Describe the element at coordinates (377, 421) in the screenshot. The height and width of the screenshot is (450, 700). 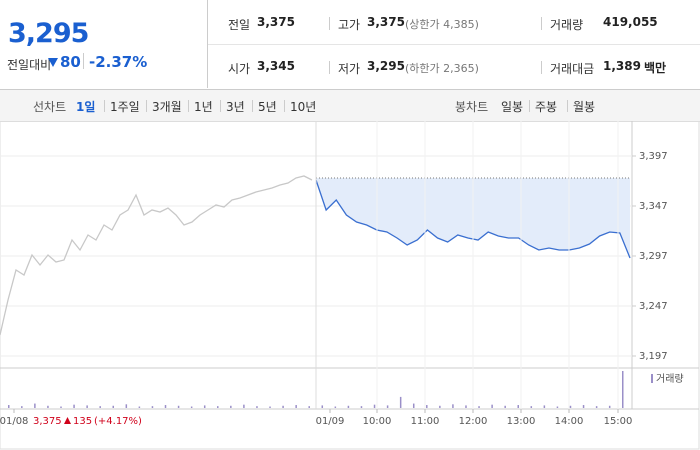
I see `x-tick-label: 10:00` at that location.